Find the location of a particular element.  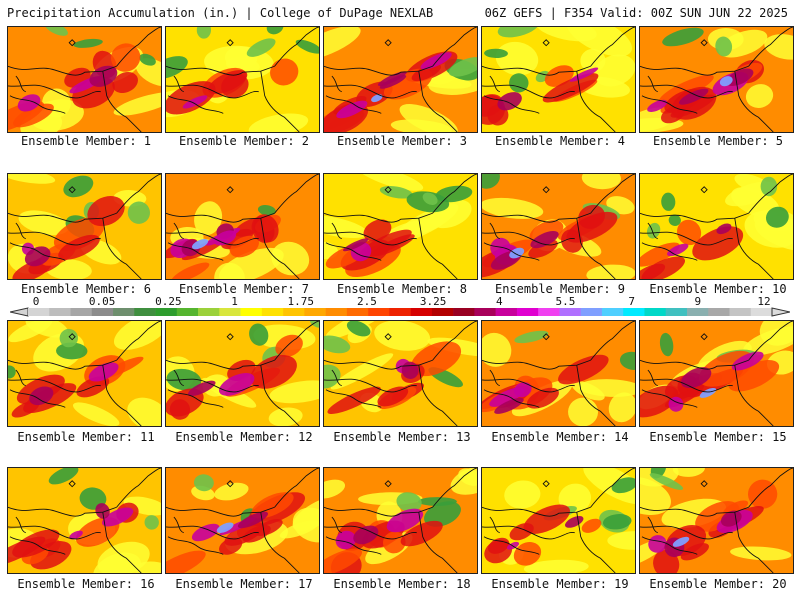

member-label: Ensemble Member: 1 is located at coordinates (86, 141).